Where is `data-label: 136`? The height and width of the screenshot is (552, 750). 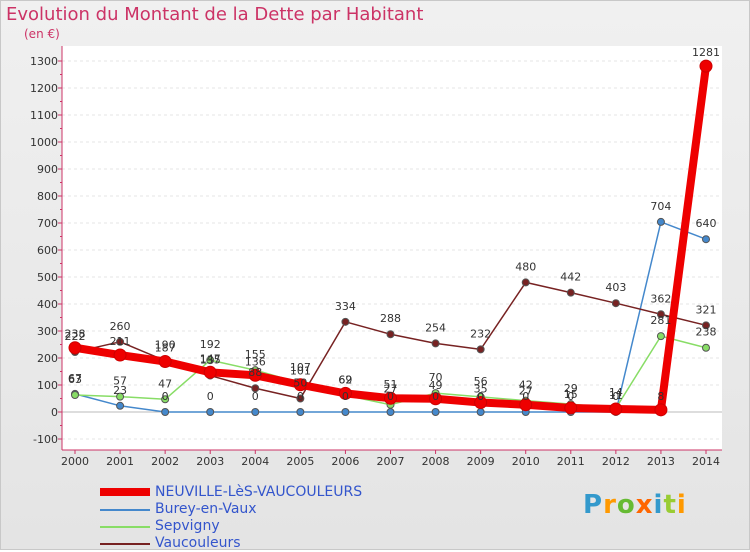
data-label: 136 is located at coordinates (255, 361).